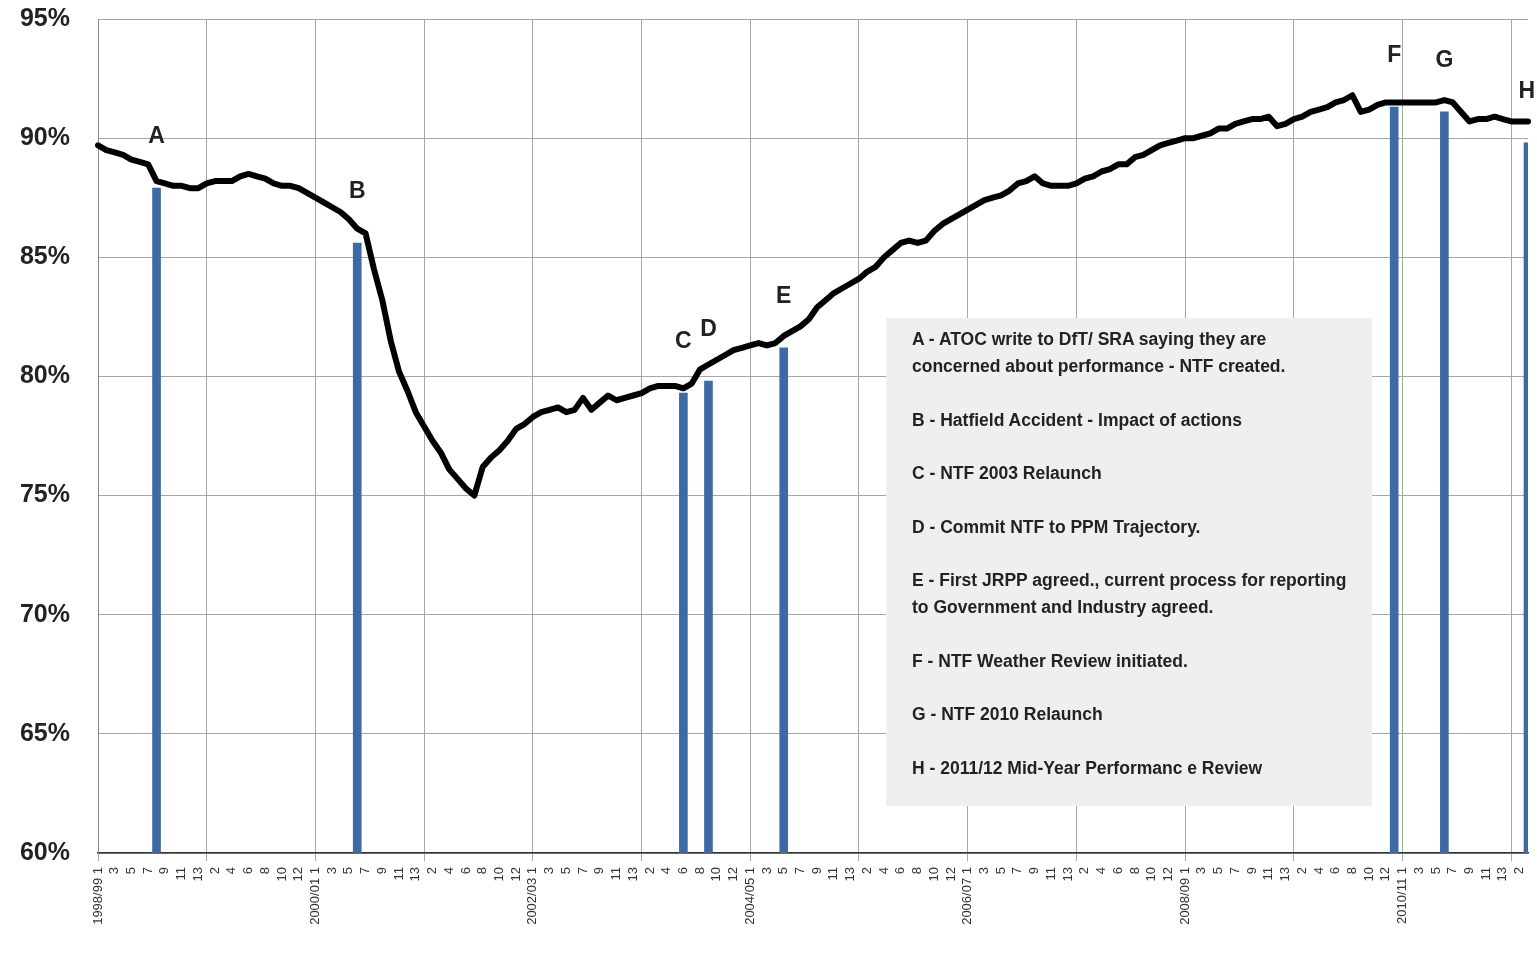  I want to click on y-tick-label: 70%, so click(44, 612).